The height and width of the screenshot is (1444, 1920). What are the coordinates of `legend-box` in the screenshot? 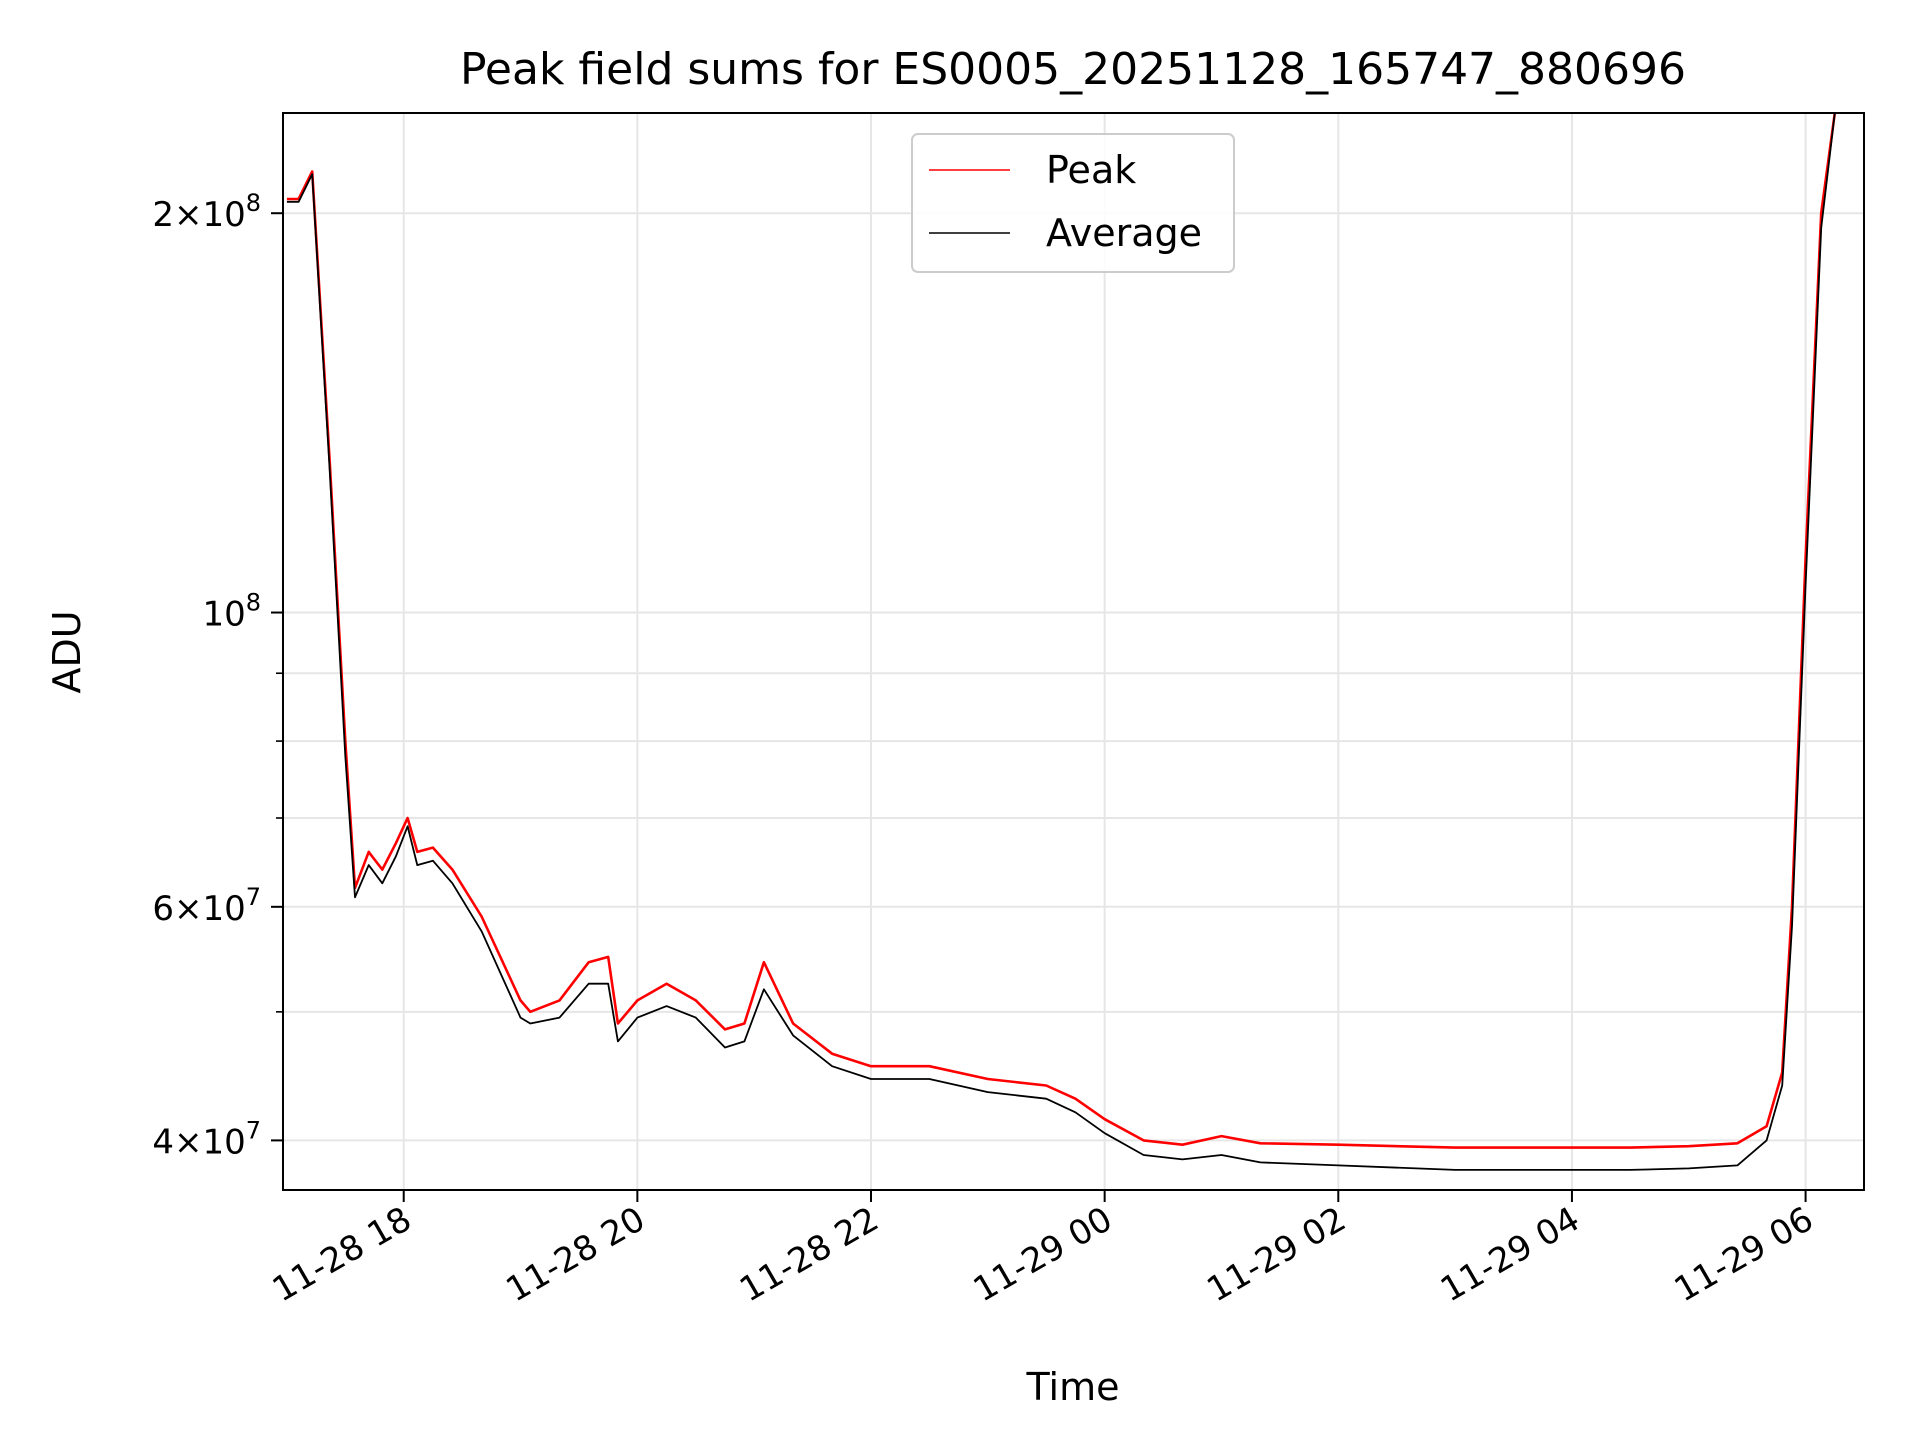 It's located at (1073, 203).